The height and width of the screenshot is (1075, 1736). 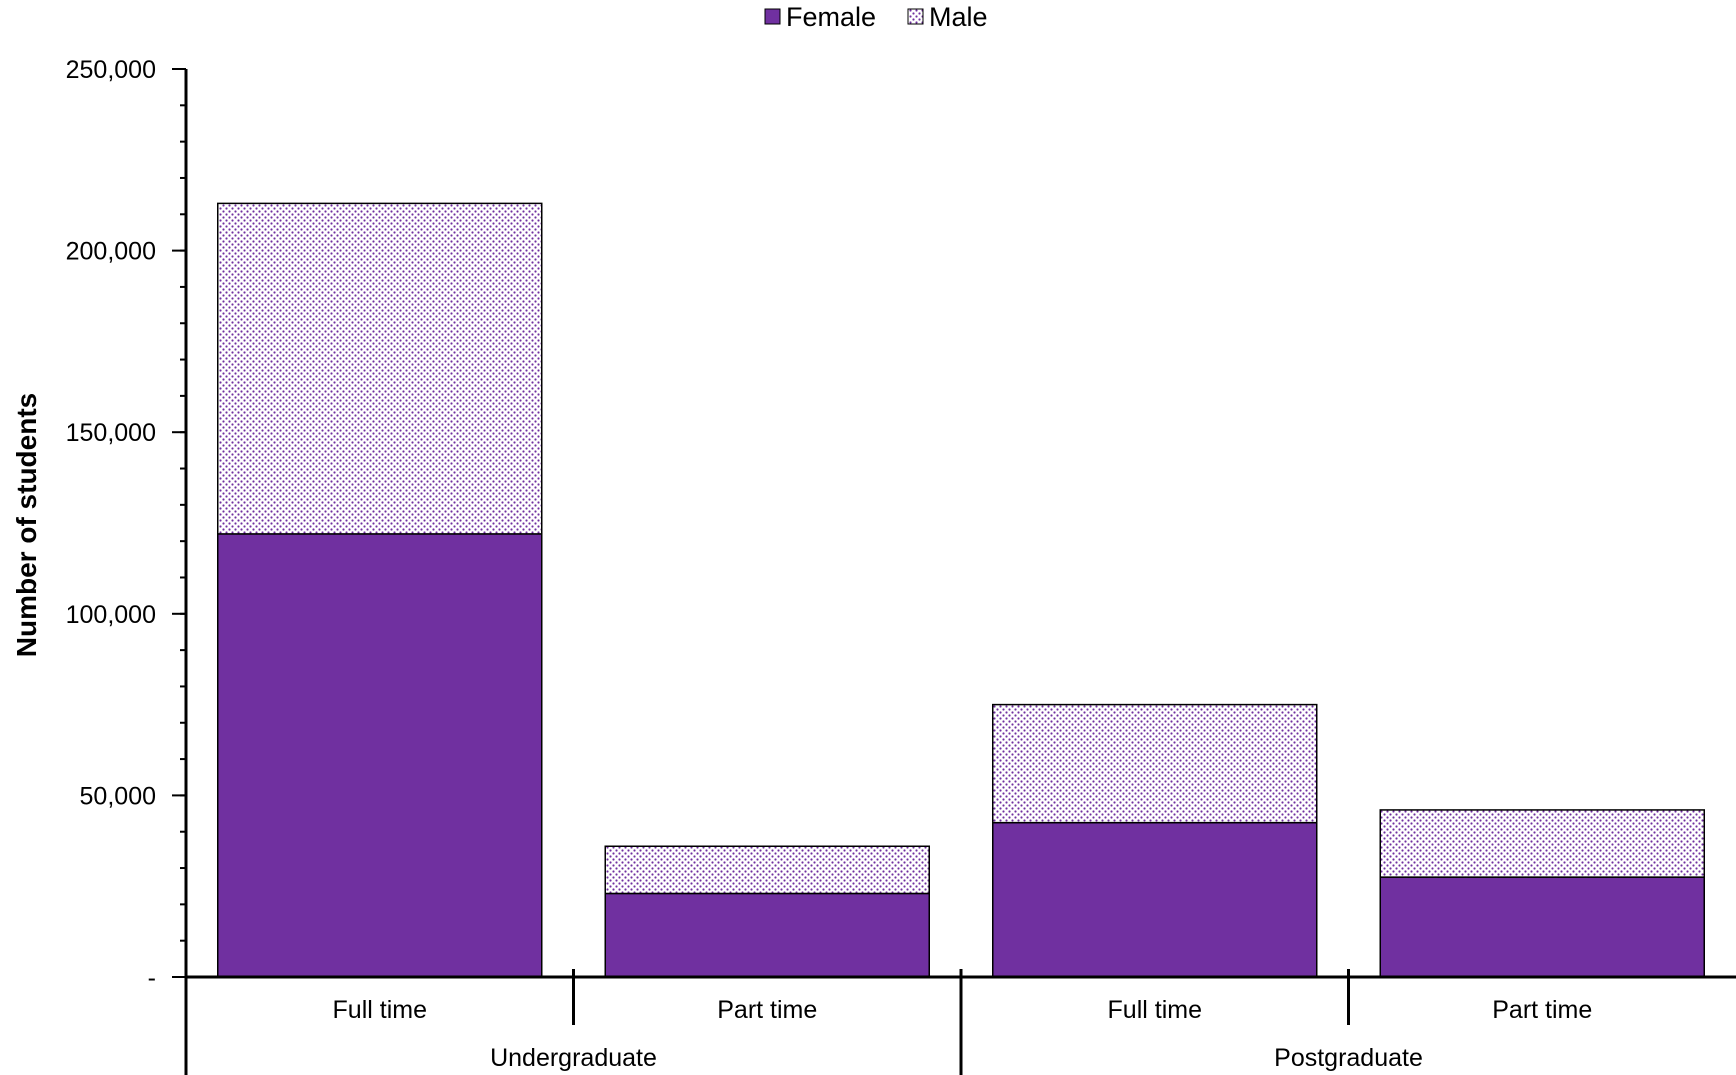 What do you see at coordinates (26, 525) in the screenshot?
I see `y-axis-title: Number of students` at bounding box center [26, 525].